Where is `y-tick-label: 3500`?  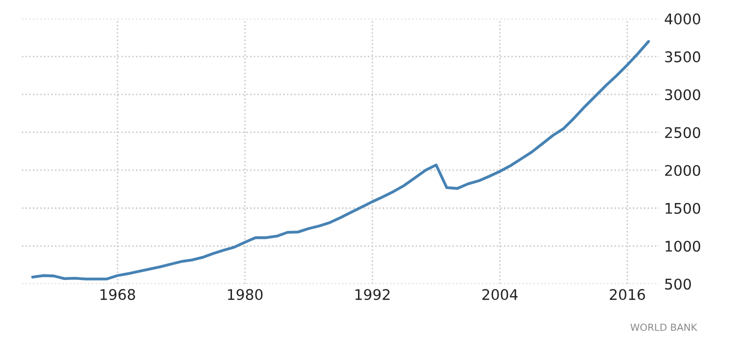
y-tick-label: 3500 is located at coordinates (682, 56).